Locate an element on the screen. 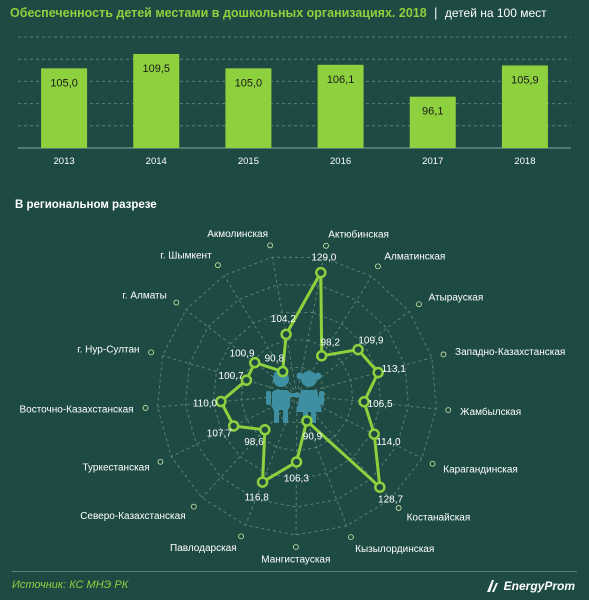 This screenshot has width=589, height=600. radar-category-label: Западно-Казахстанская is located at coordinates (510, 352).